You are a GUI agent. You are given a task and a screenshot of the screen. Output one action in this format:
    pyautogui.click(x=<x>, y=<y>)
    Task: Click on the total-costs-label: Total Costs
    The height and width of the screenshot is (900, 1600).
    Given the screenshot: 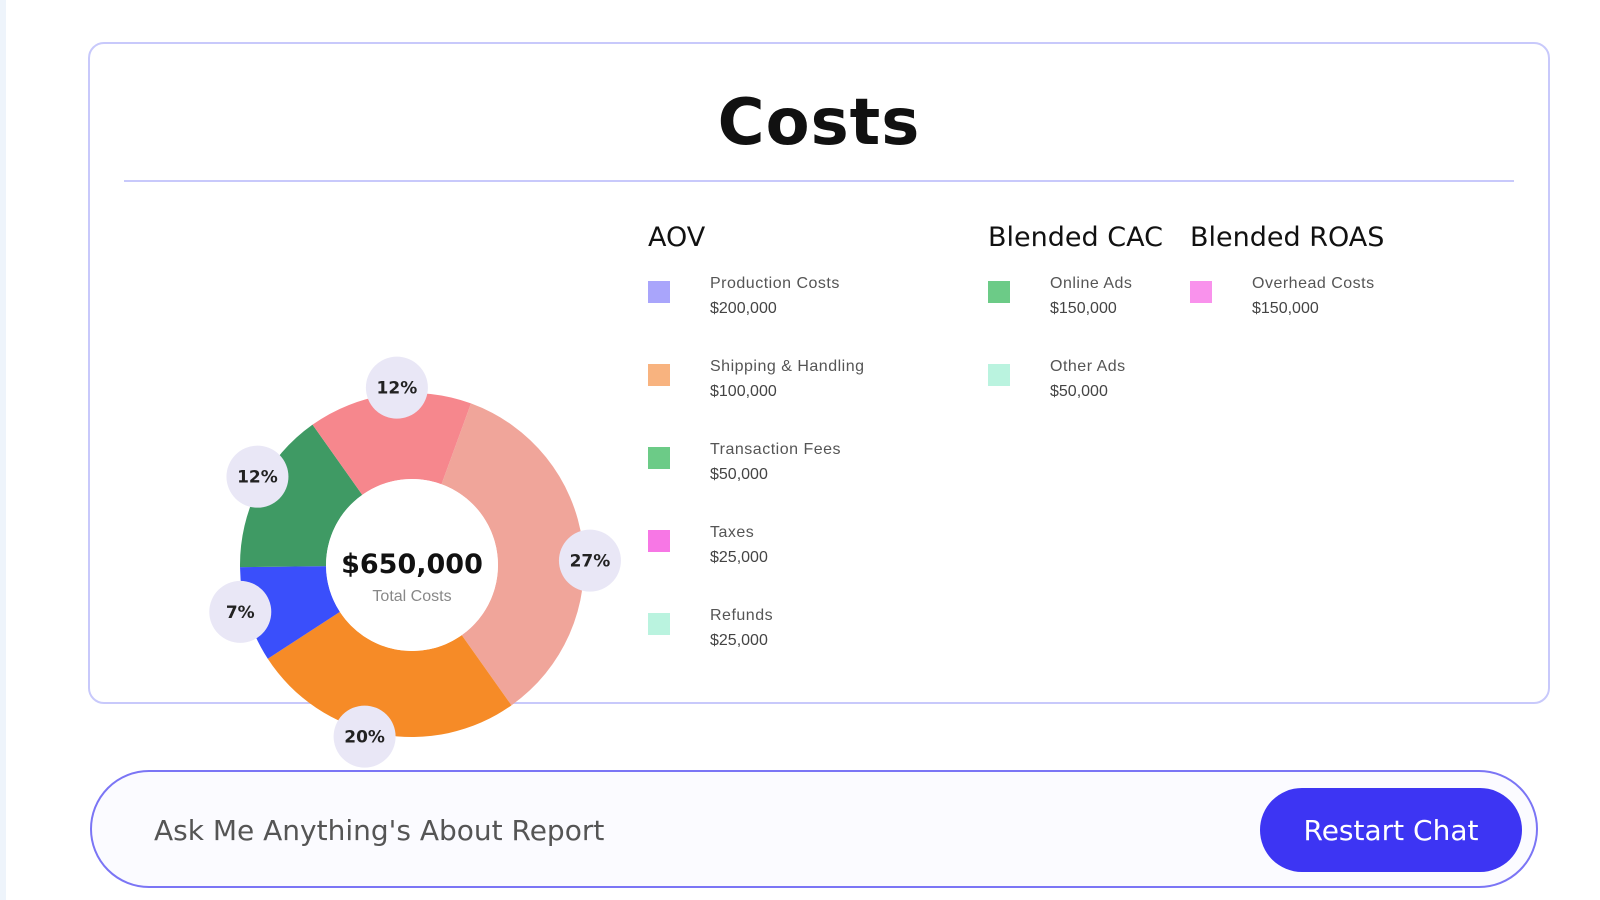 What is the action you would take?
    pyautogui.click(x=411, y=596)
    